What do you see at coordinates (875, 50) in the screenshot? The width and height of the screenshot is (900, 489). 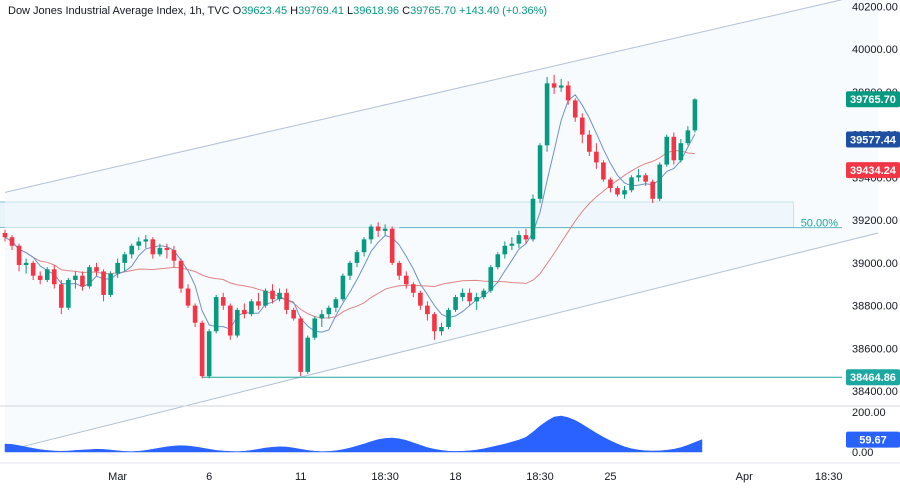 I see `y-axis-tick-label: 40000.00` at bounding box center [875, 50].